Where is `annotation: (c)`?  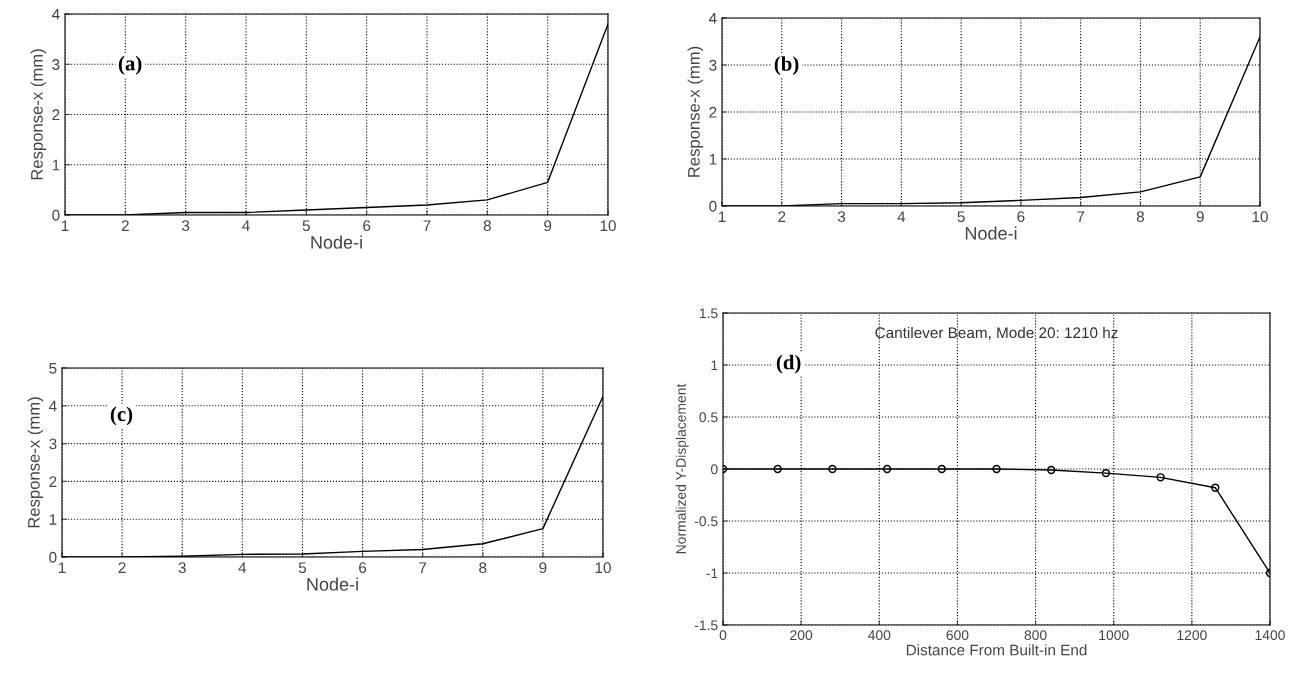
annotation: (c) is located at coordinates (121, 416).